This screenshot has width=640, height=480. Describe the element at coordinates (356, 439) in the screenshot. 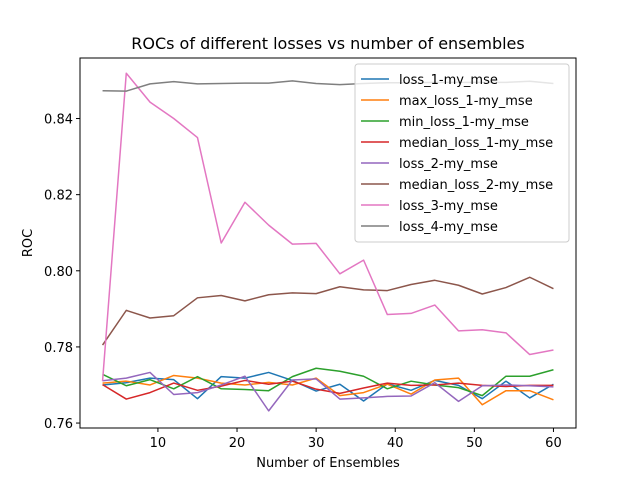

I see `x-axis: 10 20 30 40 50 60` at that location.